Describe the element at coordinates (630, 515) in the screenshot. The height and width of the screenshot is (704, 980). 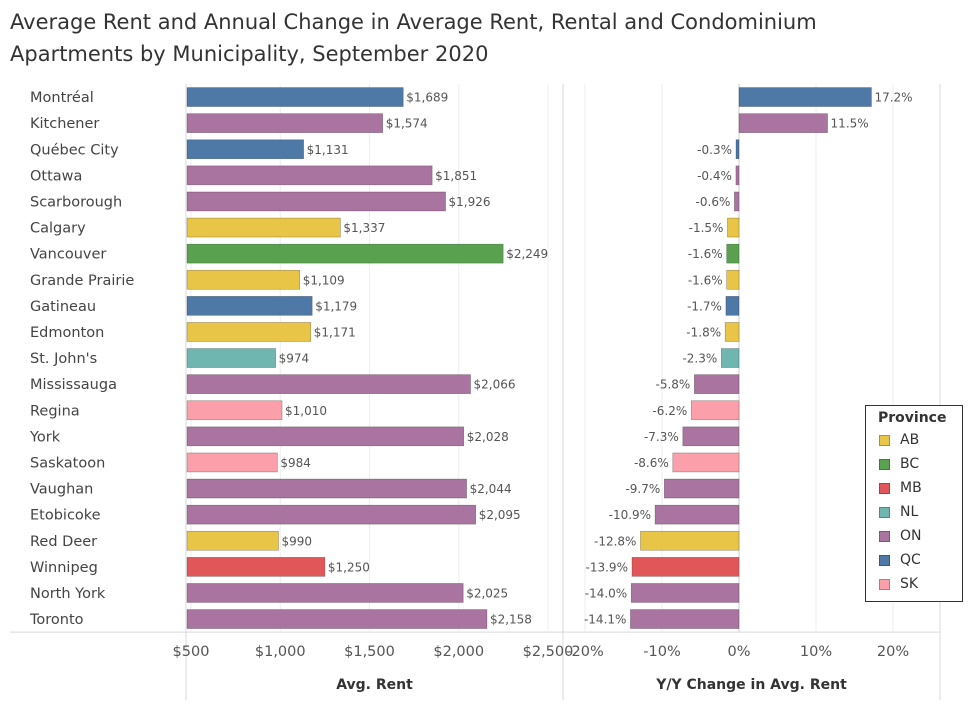
I see `yoy-value-label: -10.9%` at that location.